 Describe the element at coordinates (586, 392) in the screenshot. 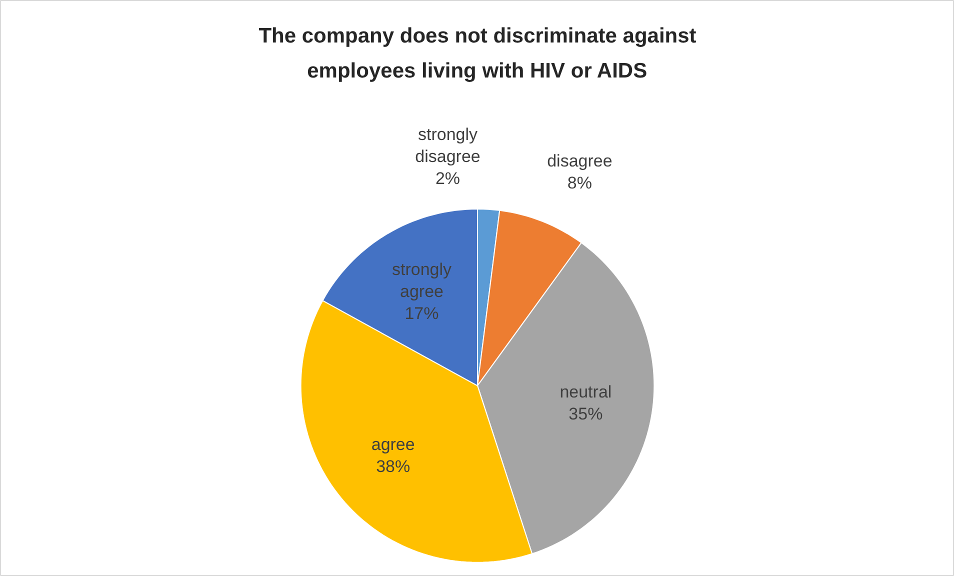

I see `slice-label: neutral` at that location.